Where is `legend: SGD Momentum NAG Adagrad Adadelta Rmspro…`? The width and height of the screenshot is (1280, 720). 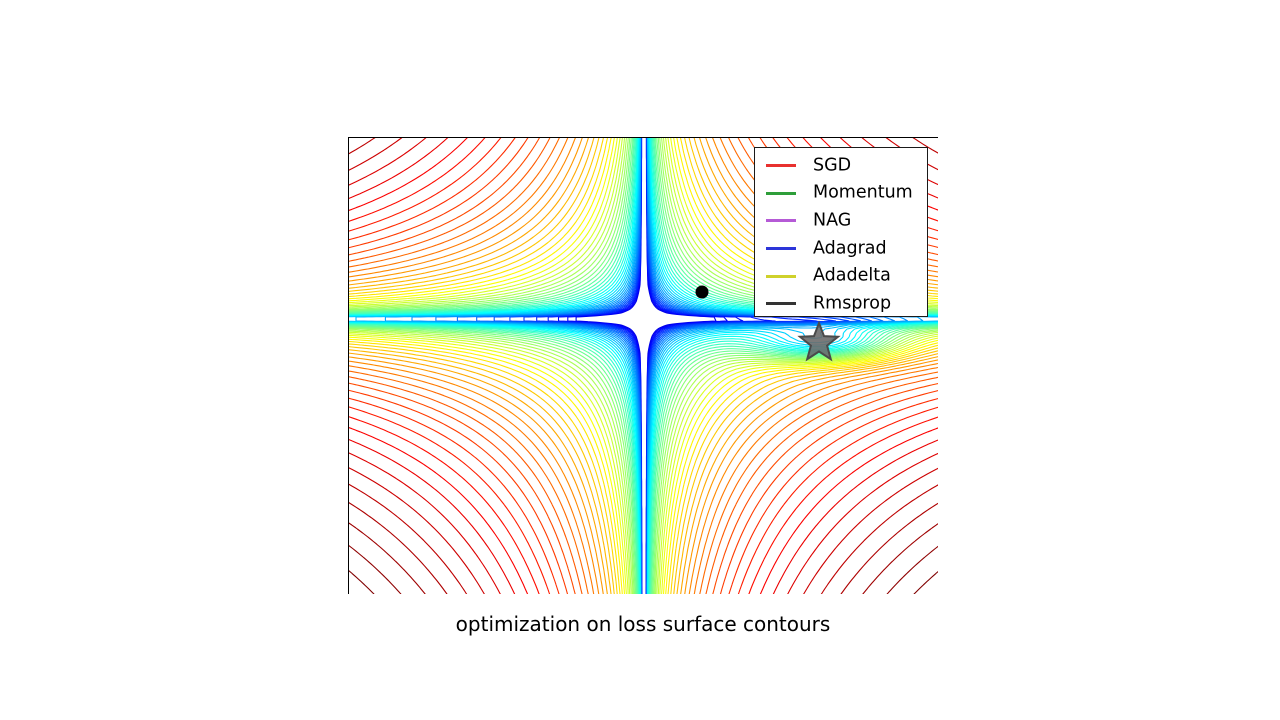 legend: SGD Momentum NAG Adagrad Adadelta Rmspro… is located at coordinates (841, 232).